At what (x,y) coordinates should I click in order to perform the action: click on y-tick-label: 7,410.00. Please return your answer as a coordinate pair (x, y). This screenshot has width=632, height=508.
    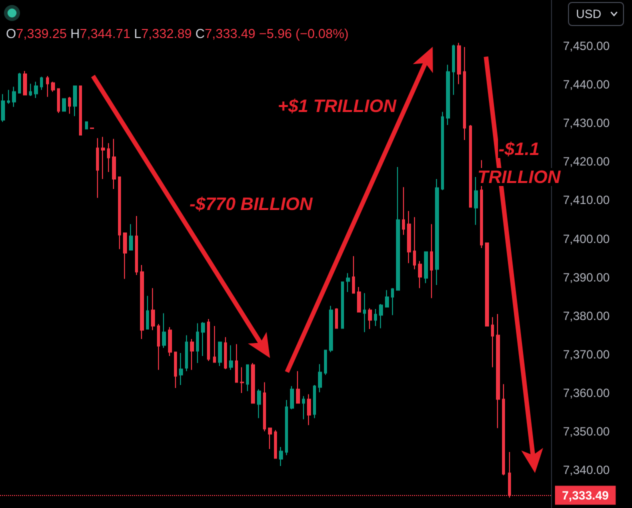
    Looking at the image, I should click on (586, 200).